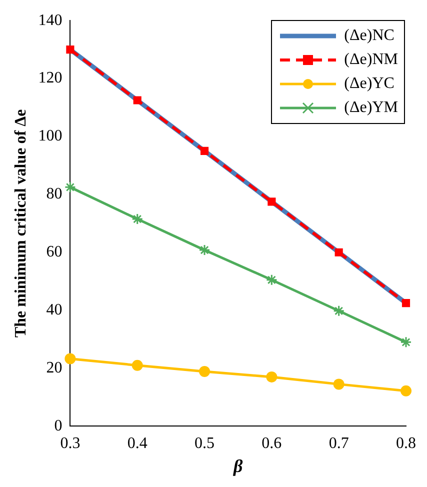 This screenshot has height=487, width=427. What do you see at coordinates (204, 443) in the screenshot?
I see `x-tick-label: 0.5` at bounding box center [204, 443].